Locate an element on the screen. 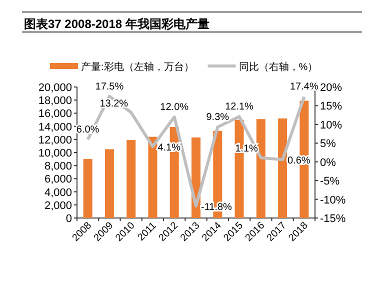  y-tick-label: 16,000 is located at coordinates (55, 114).